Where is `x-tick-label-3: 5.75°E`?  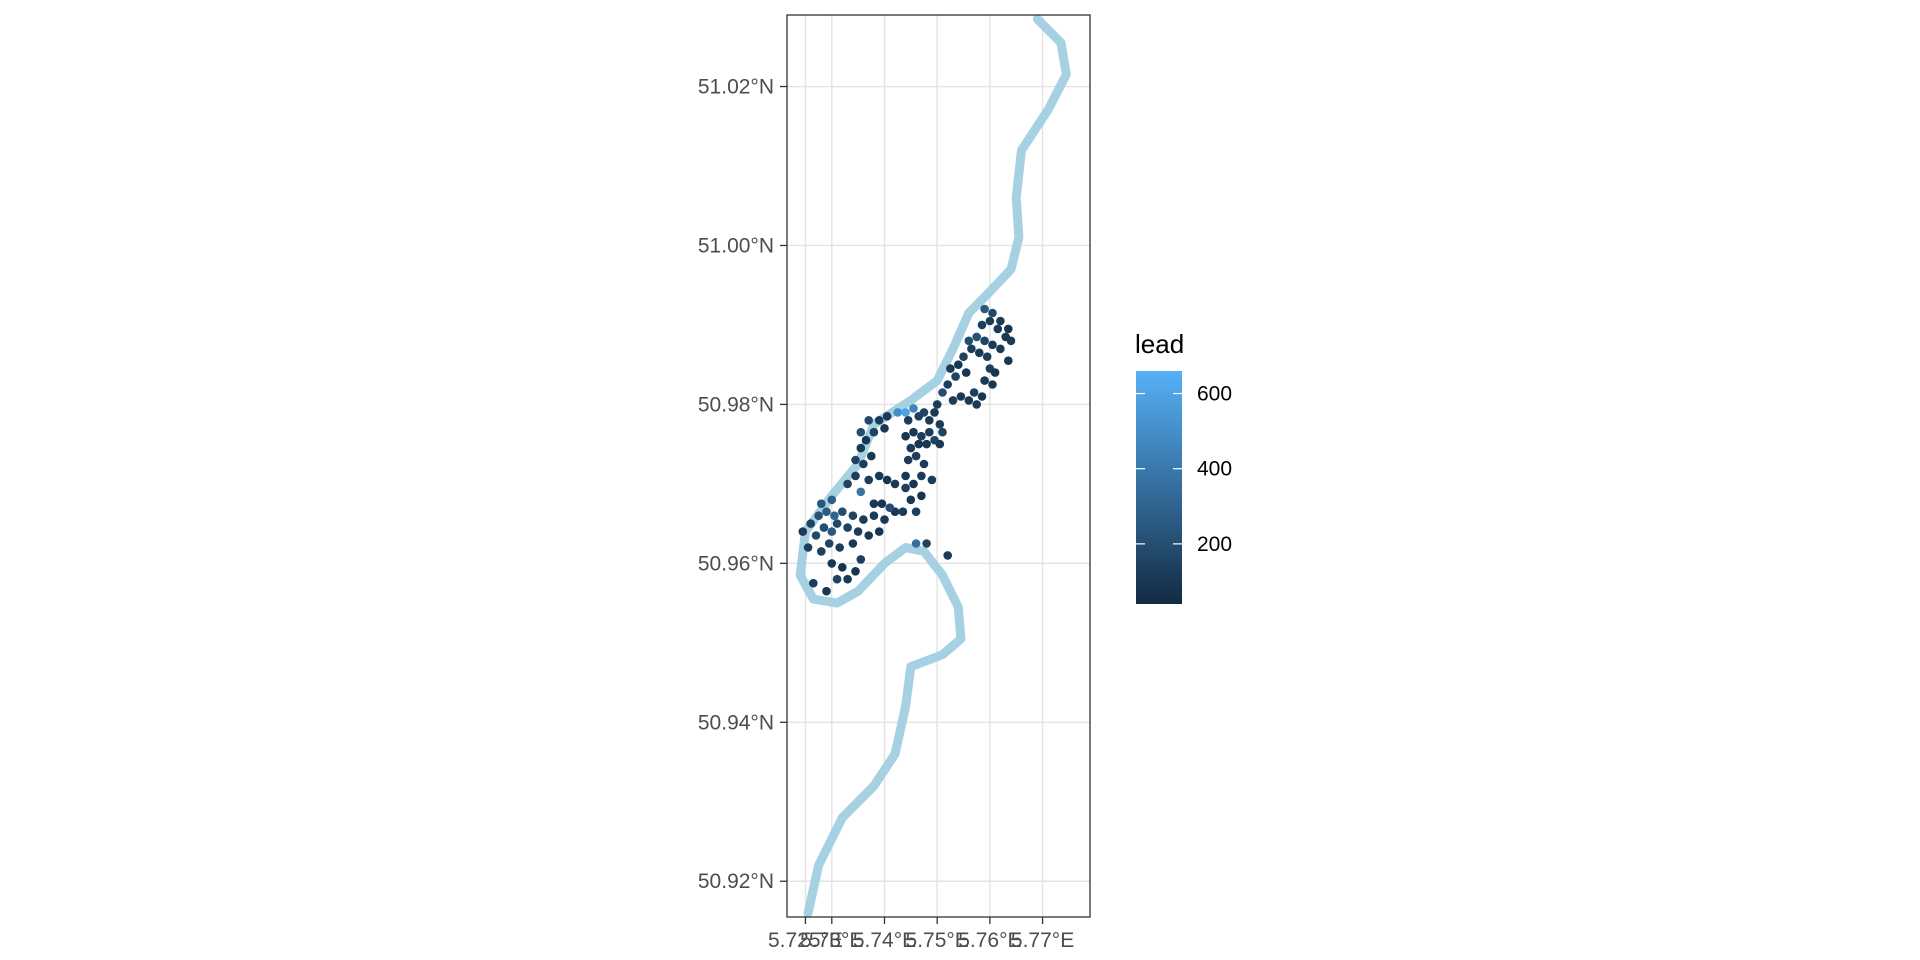
x-tick-label-3: 5.75°E is located at coordinates (937, 940).